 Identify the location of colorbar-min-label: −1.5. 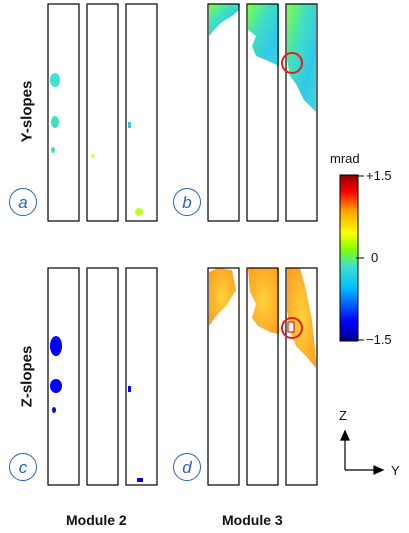
(379, 339).